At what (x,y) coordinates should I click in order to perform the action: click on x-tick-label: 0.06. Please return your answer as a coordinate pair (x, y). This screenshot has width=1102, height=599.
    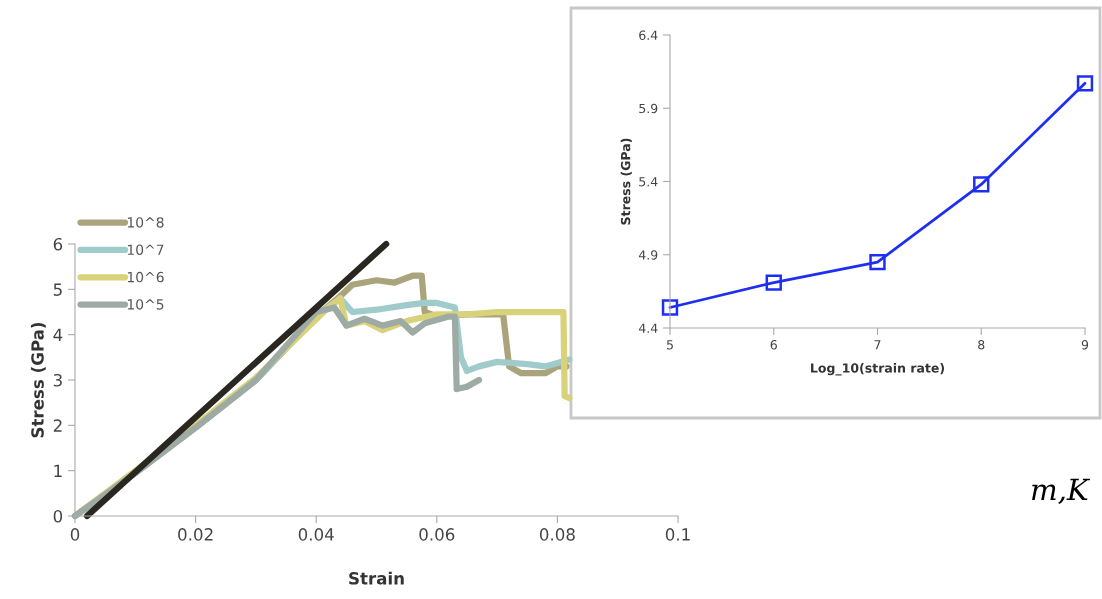
    Looking at the image, I should click on (437, 534).